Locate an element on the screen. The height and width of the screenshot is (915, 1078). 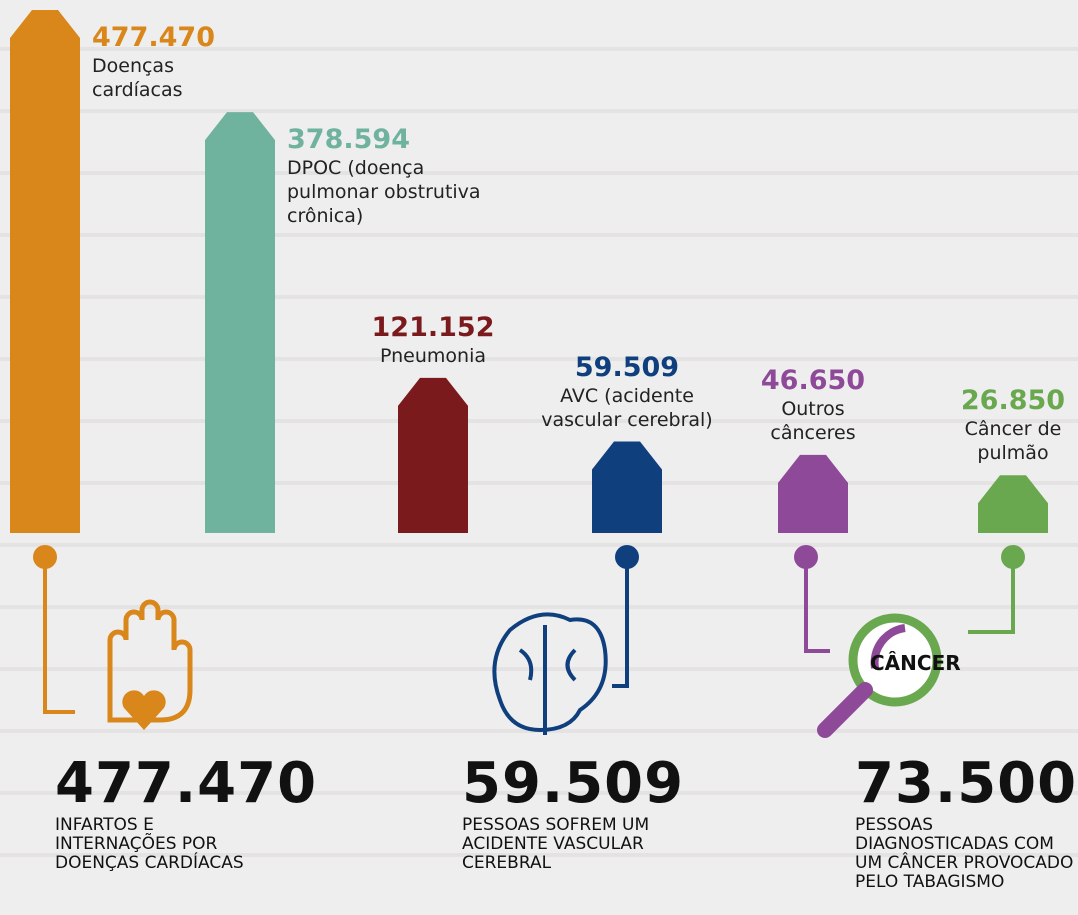
bar-label: 121.152 Pneumonia is located at coordinates (433, 340).